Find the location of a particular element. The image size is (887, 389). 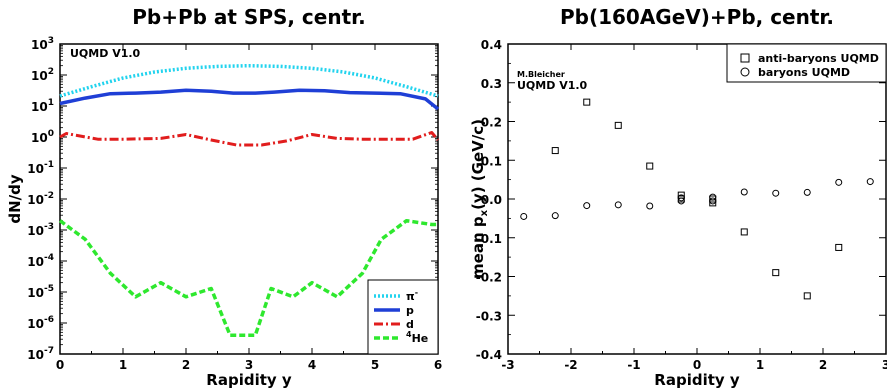

right-legend-label: baryons UQMD is located at coordinates (804, 72).